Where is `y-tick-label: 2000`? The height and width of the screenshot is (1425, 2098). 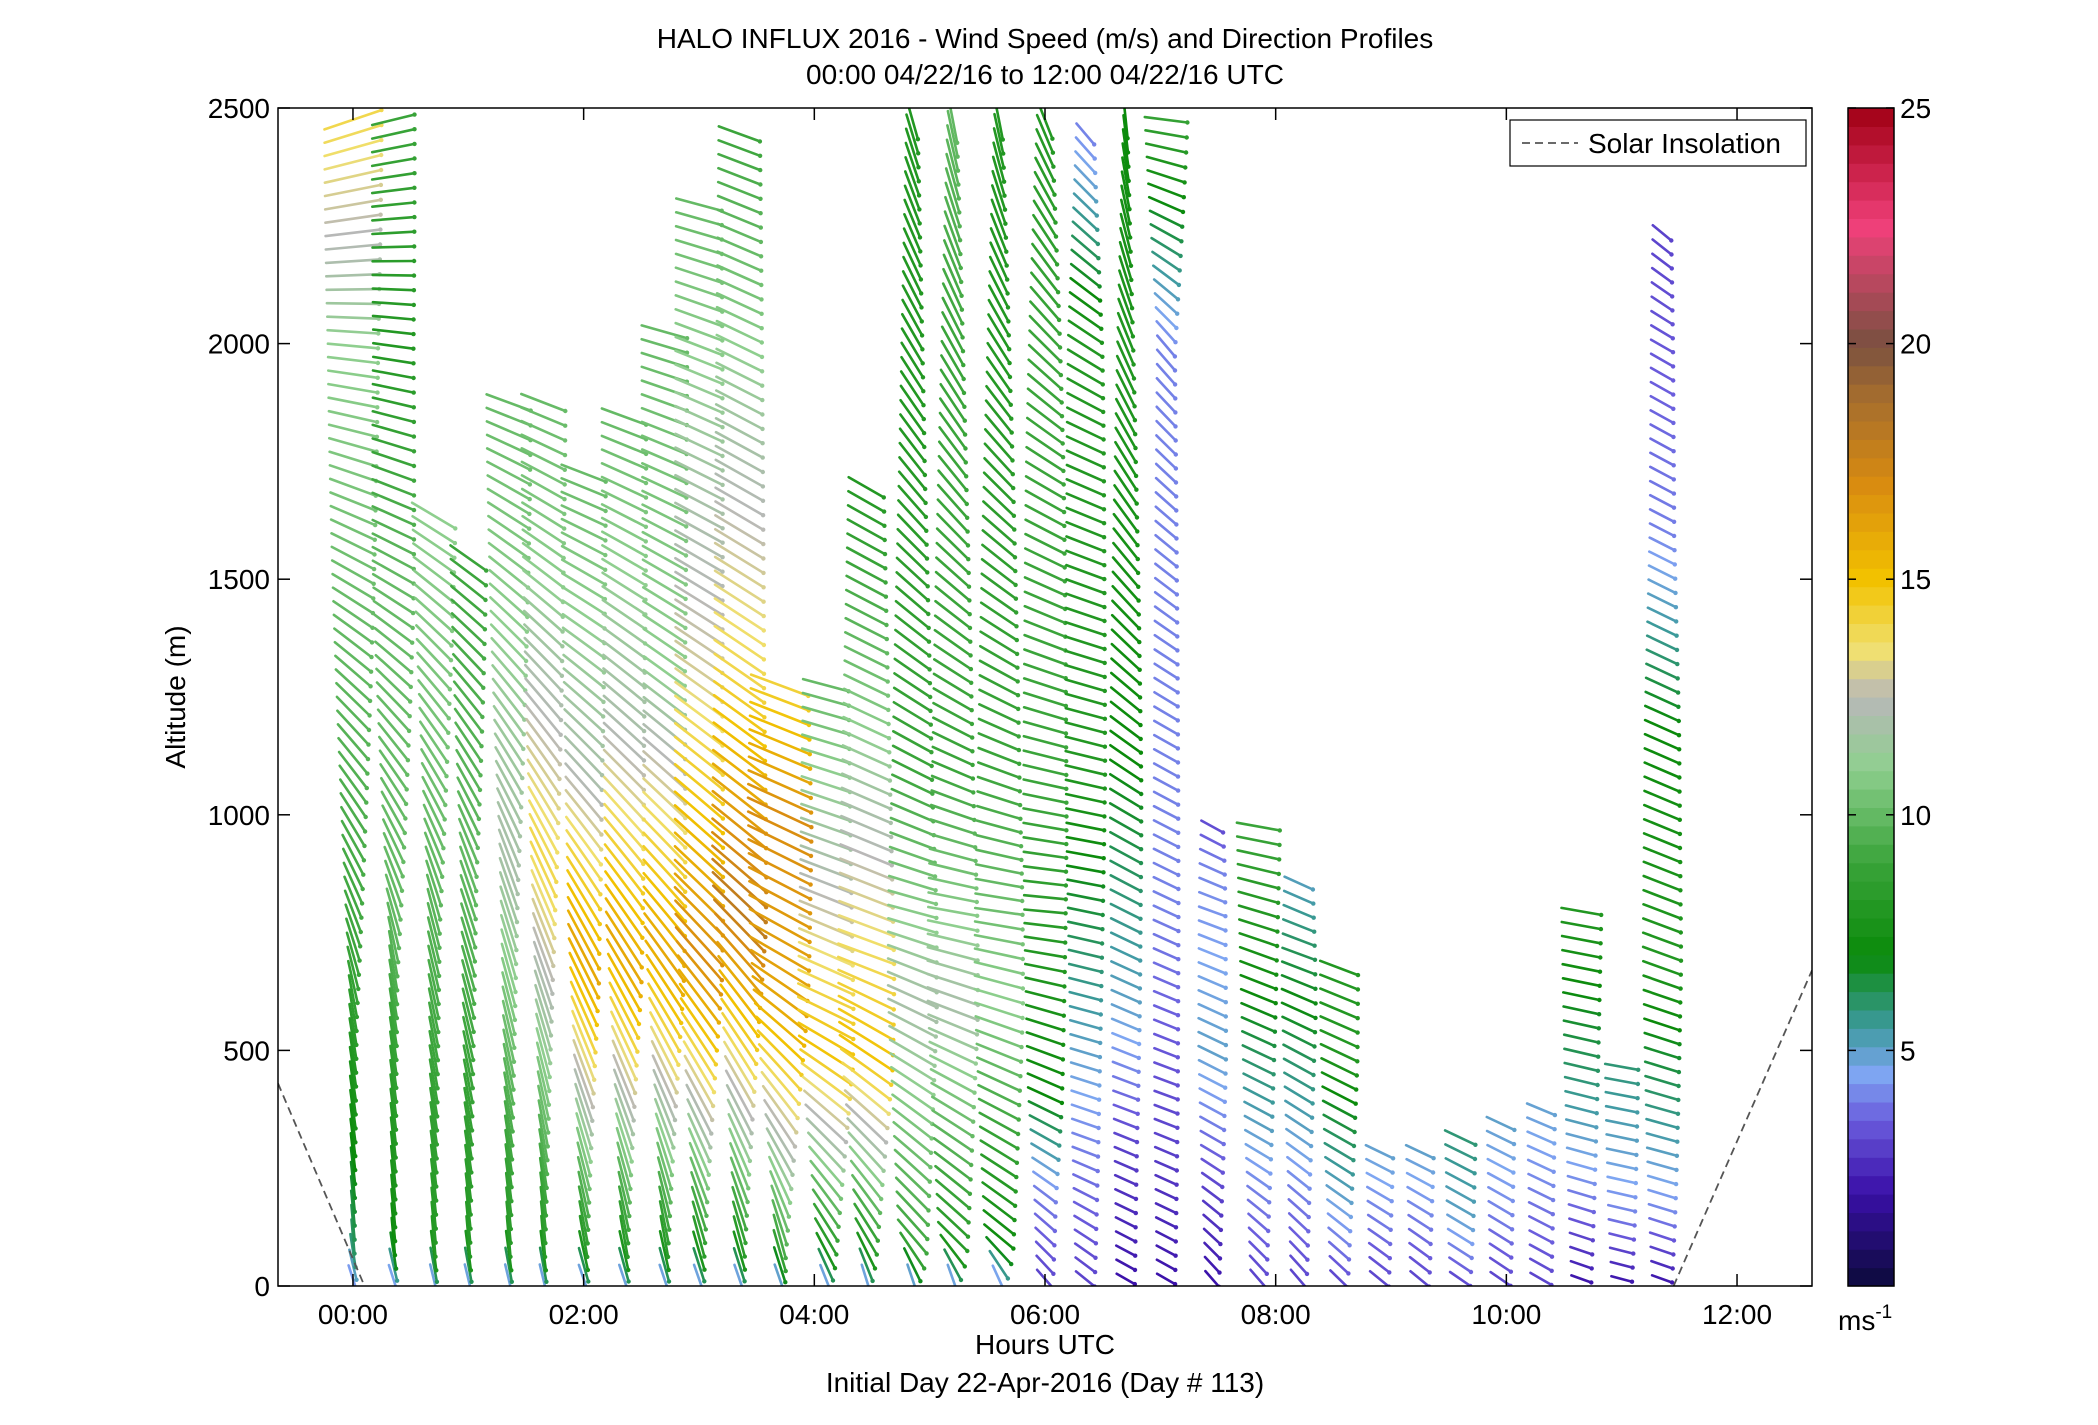 y-tick-label: 2000 is located at coordinates (239, 344).